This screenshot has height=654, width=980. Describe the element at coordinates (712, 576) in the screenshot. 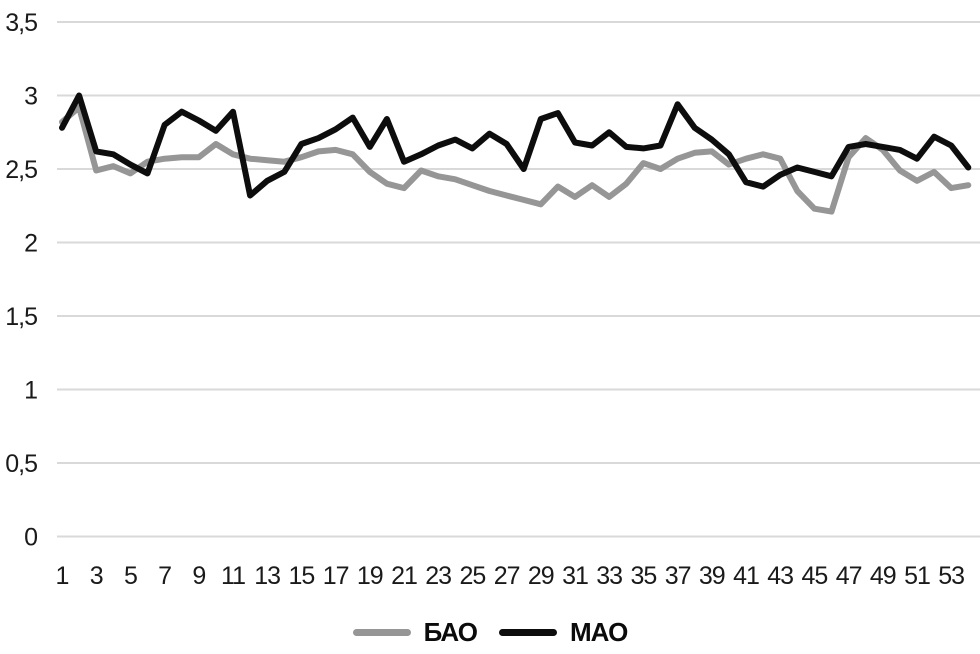

I see `x-axis-tick-label: 39` at that location.